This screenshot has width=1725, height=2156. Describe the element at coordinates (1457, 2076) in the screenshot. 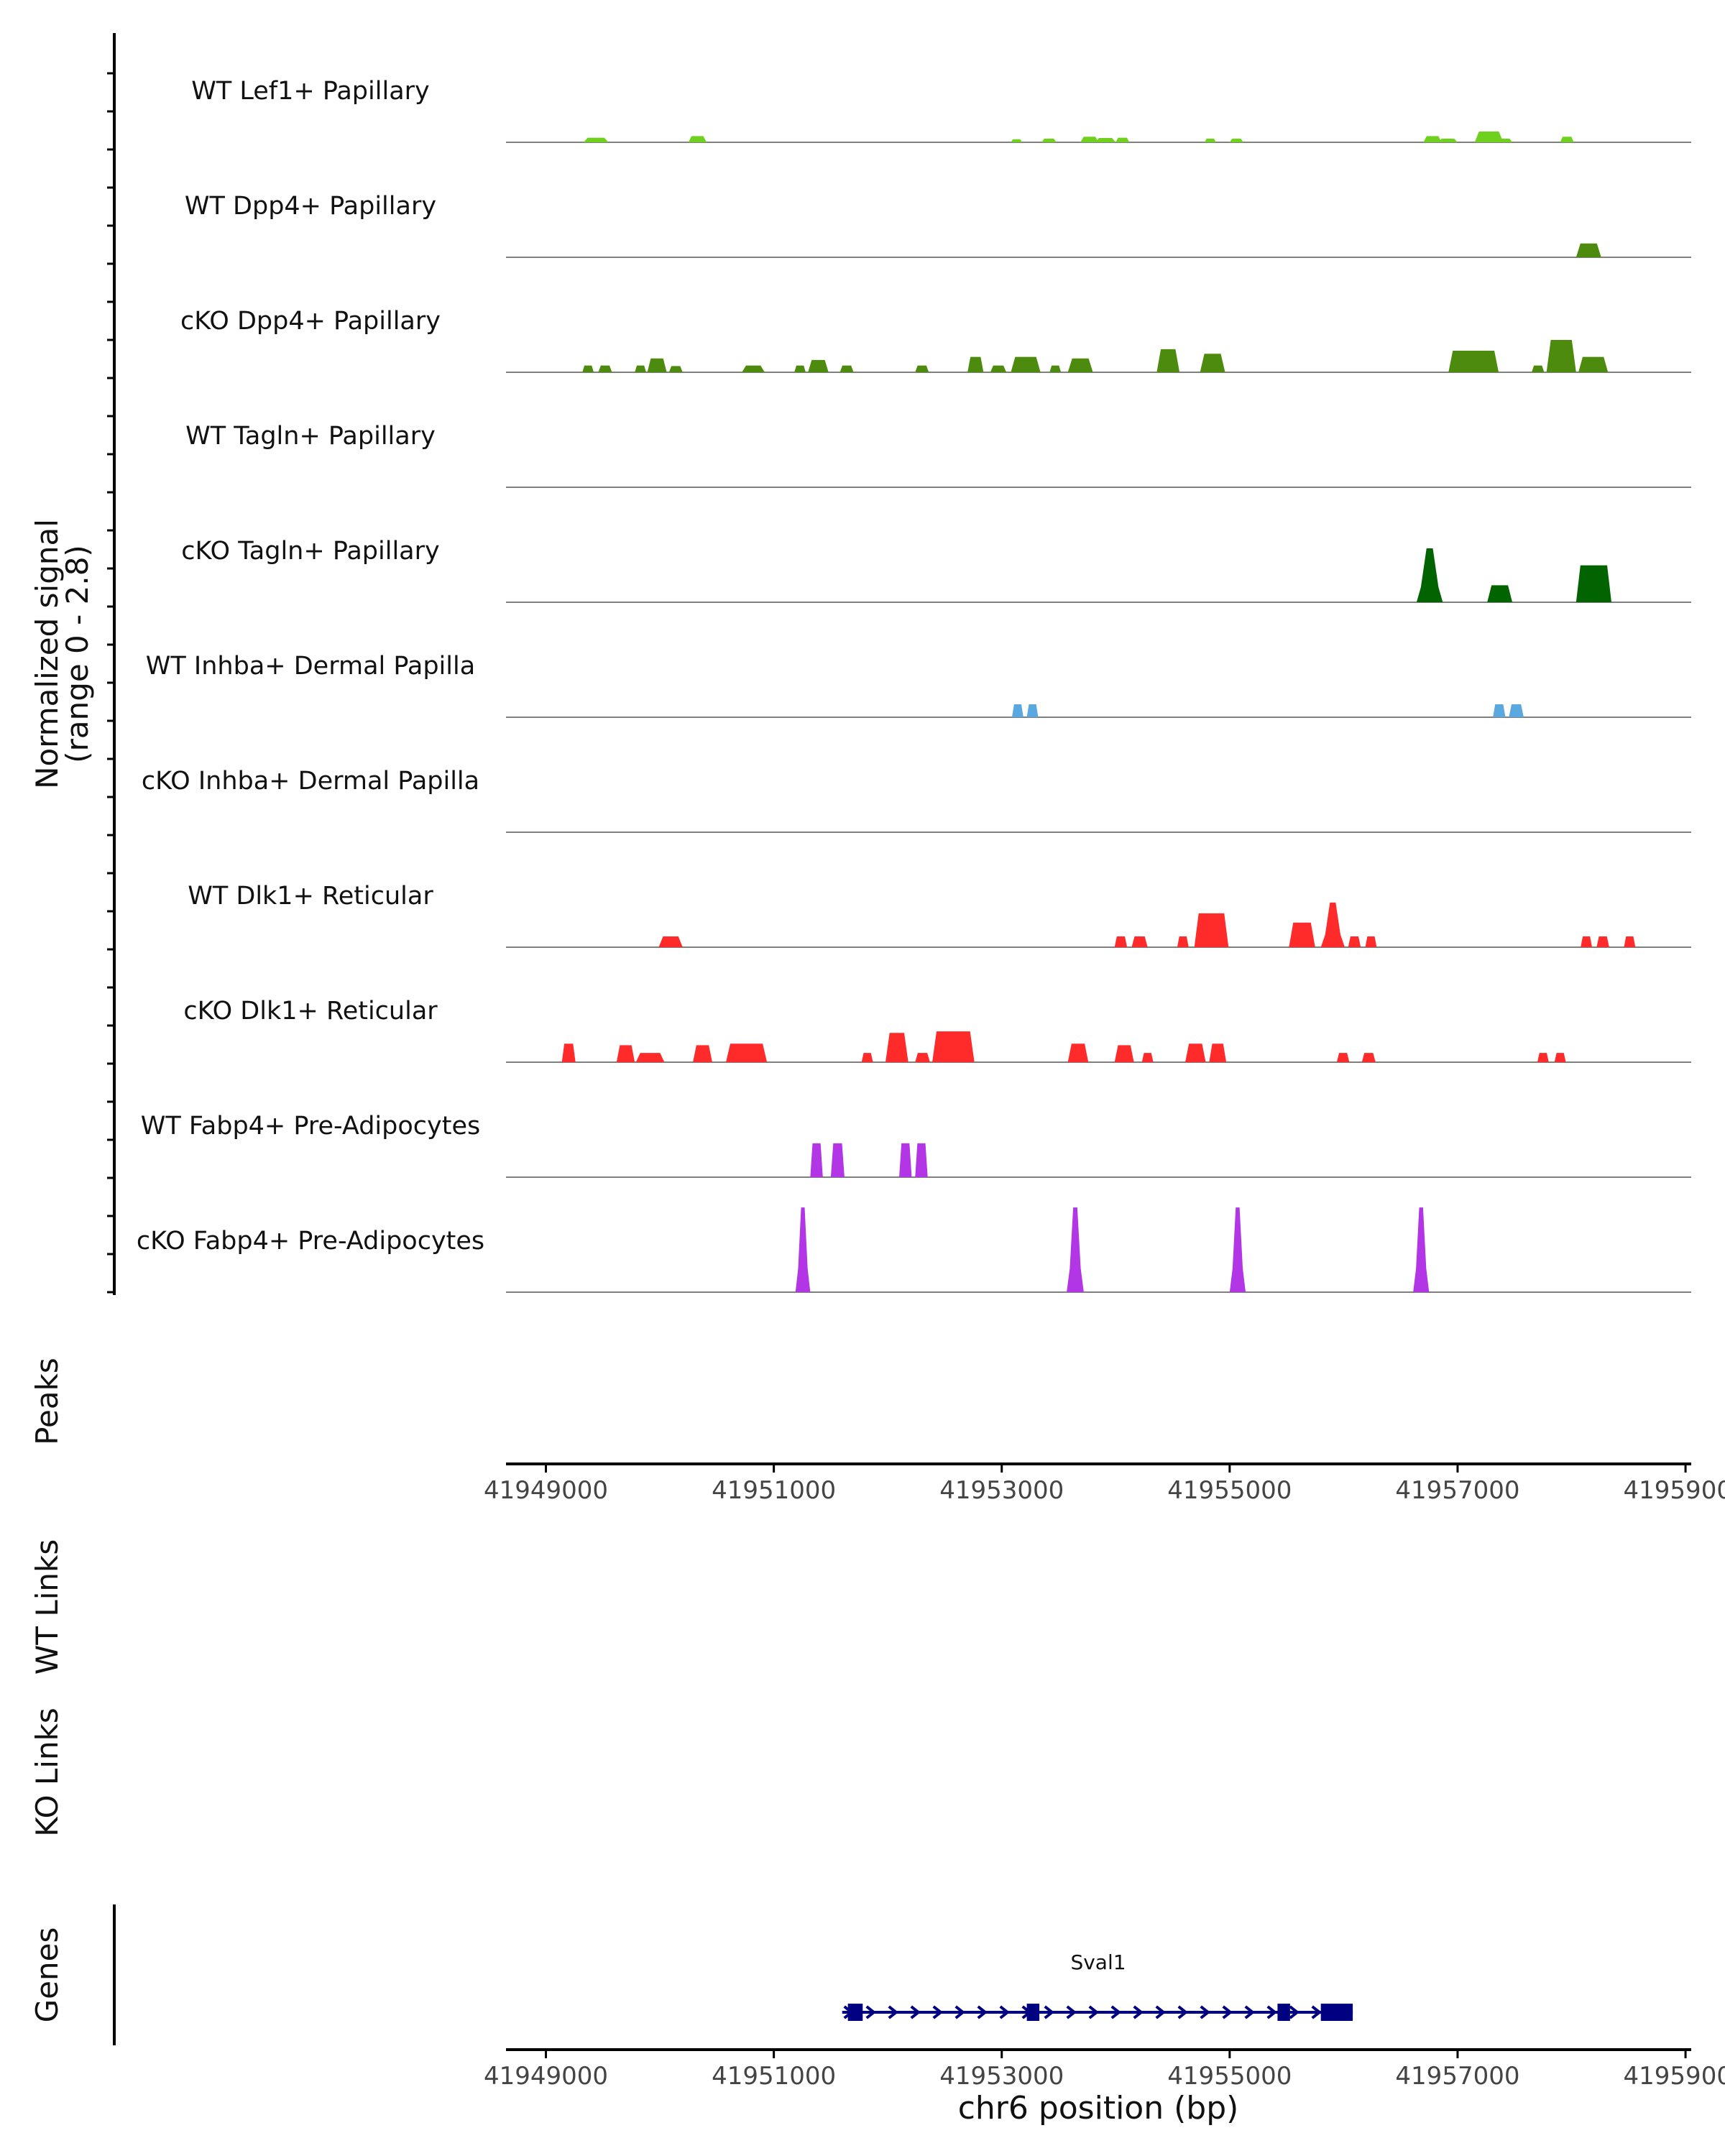

I see `x-axis-tick-label: 41957000` at that location.